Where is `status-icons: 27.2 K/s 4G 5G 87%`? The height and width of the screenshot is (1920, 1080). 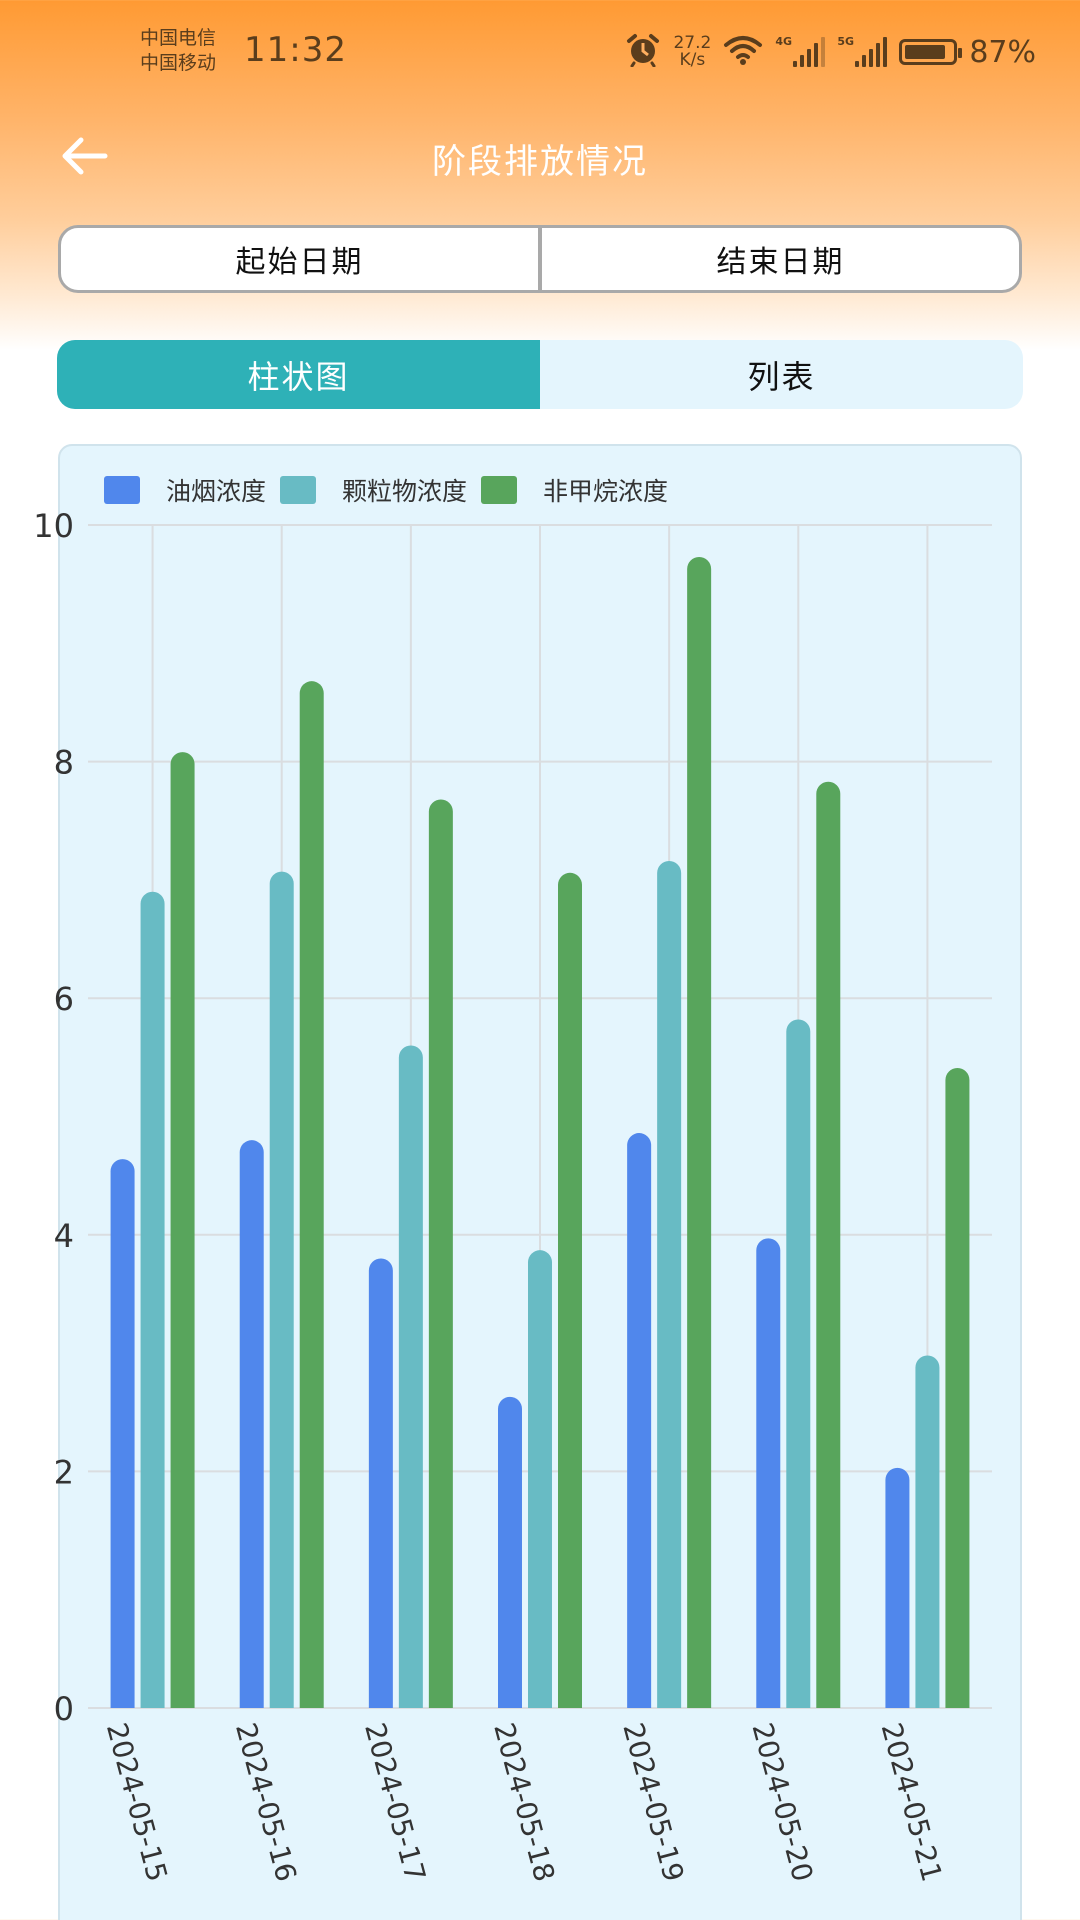
status-icons: 27.2 K/s 4G 5G 87% is located at coordinates (830, 52).